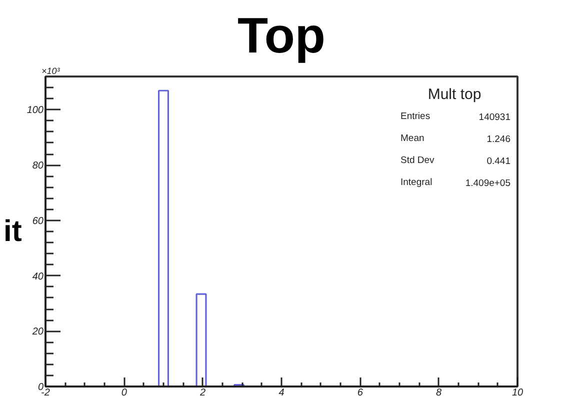 This screenshot has width=580, height=403. What do you see at coordinates (38, 166) in the screenshot?
I see `y-tick-label: 80` at bounding box center [38, 166].